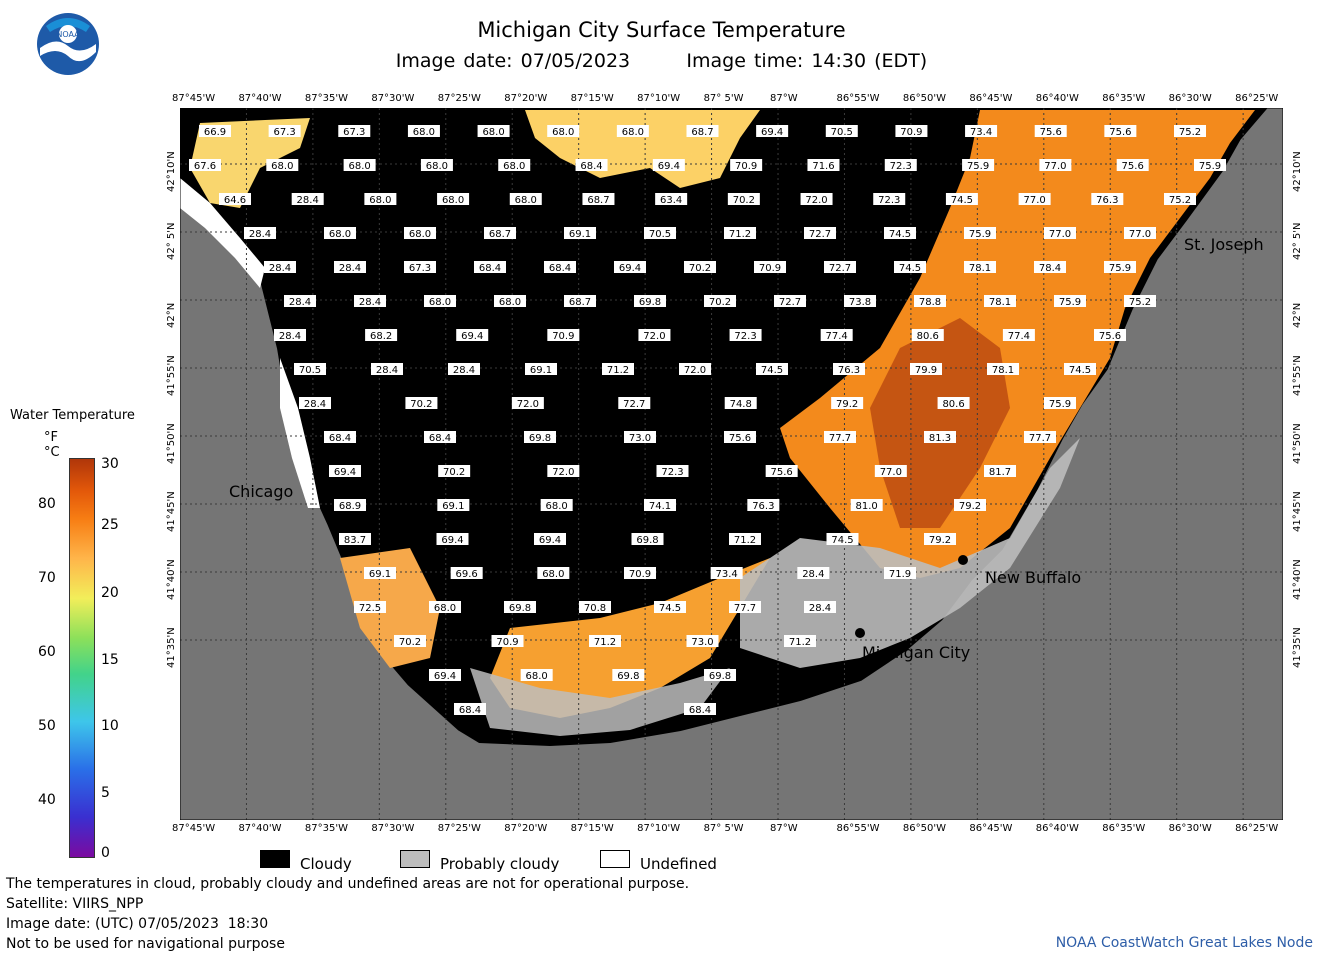 Image resolution: width=1323 pixels, height=960 pixels. What do you see at coordinates (47, 652) in the screenshot?
I see `fahrenheit-tick: 60` at bounding box center [47, 652].